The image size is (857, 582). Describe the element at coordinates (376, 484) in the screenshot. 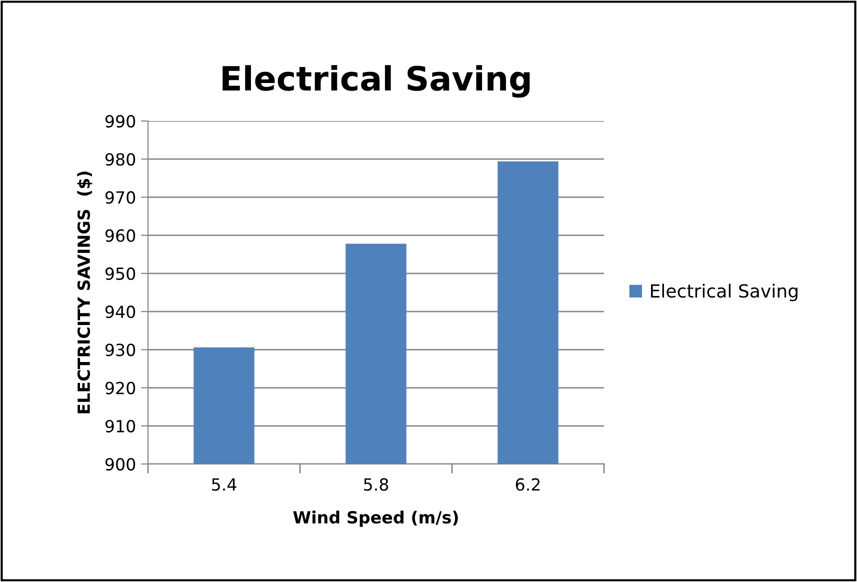

I see `x-tick-label: 5.8` at that location.